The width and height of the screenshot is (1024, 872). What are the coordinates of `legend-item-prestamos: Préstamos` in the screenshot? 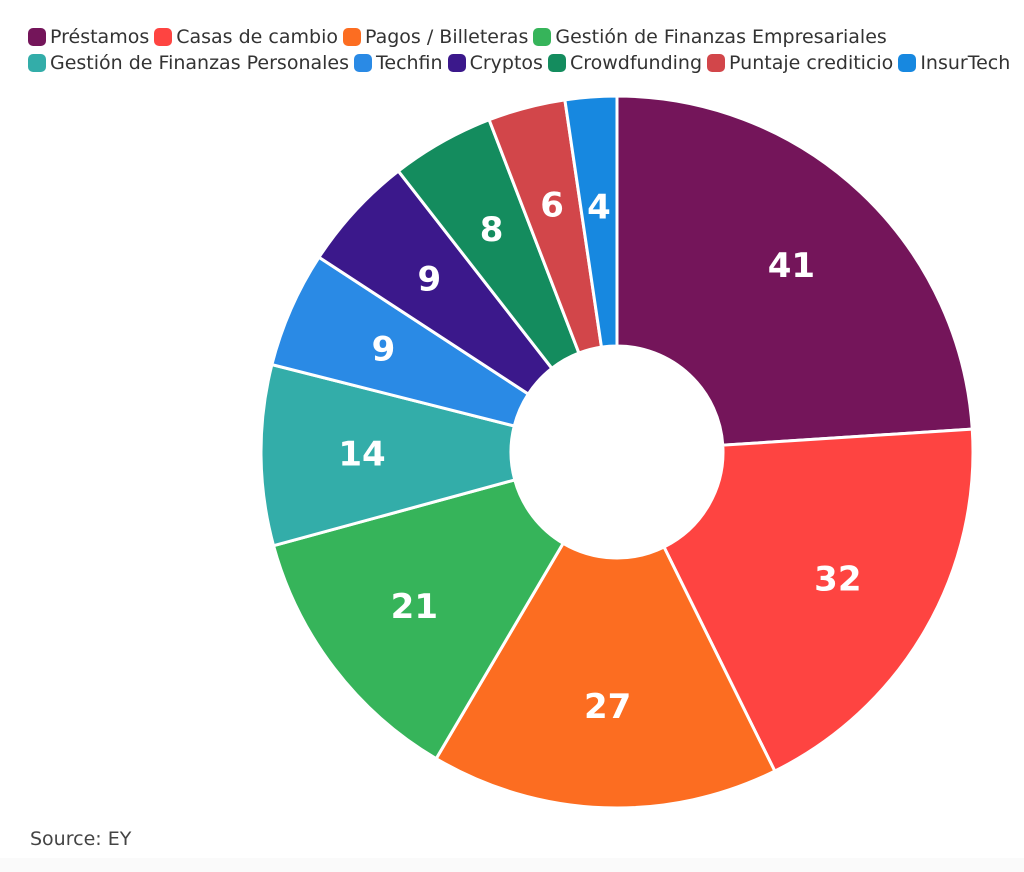 It's located at (88, 37).